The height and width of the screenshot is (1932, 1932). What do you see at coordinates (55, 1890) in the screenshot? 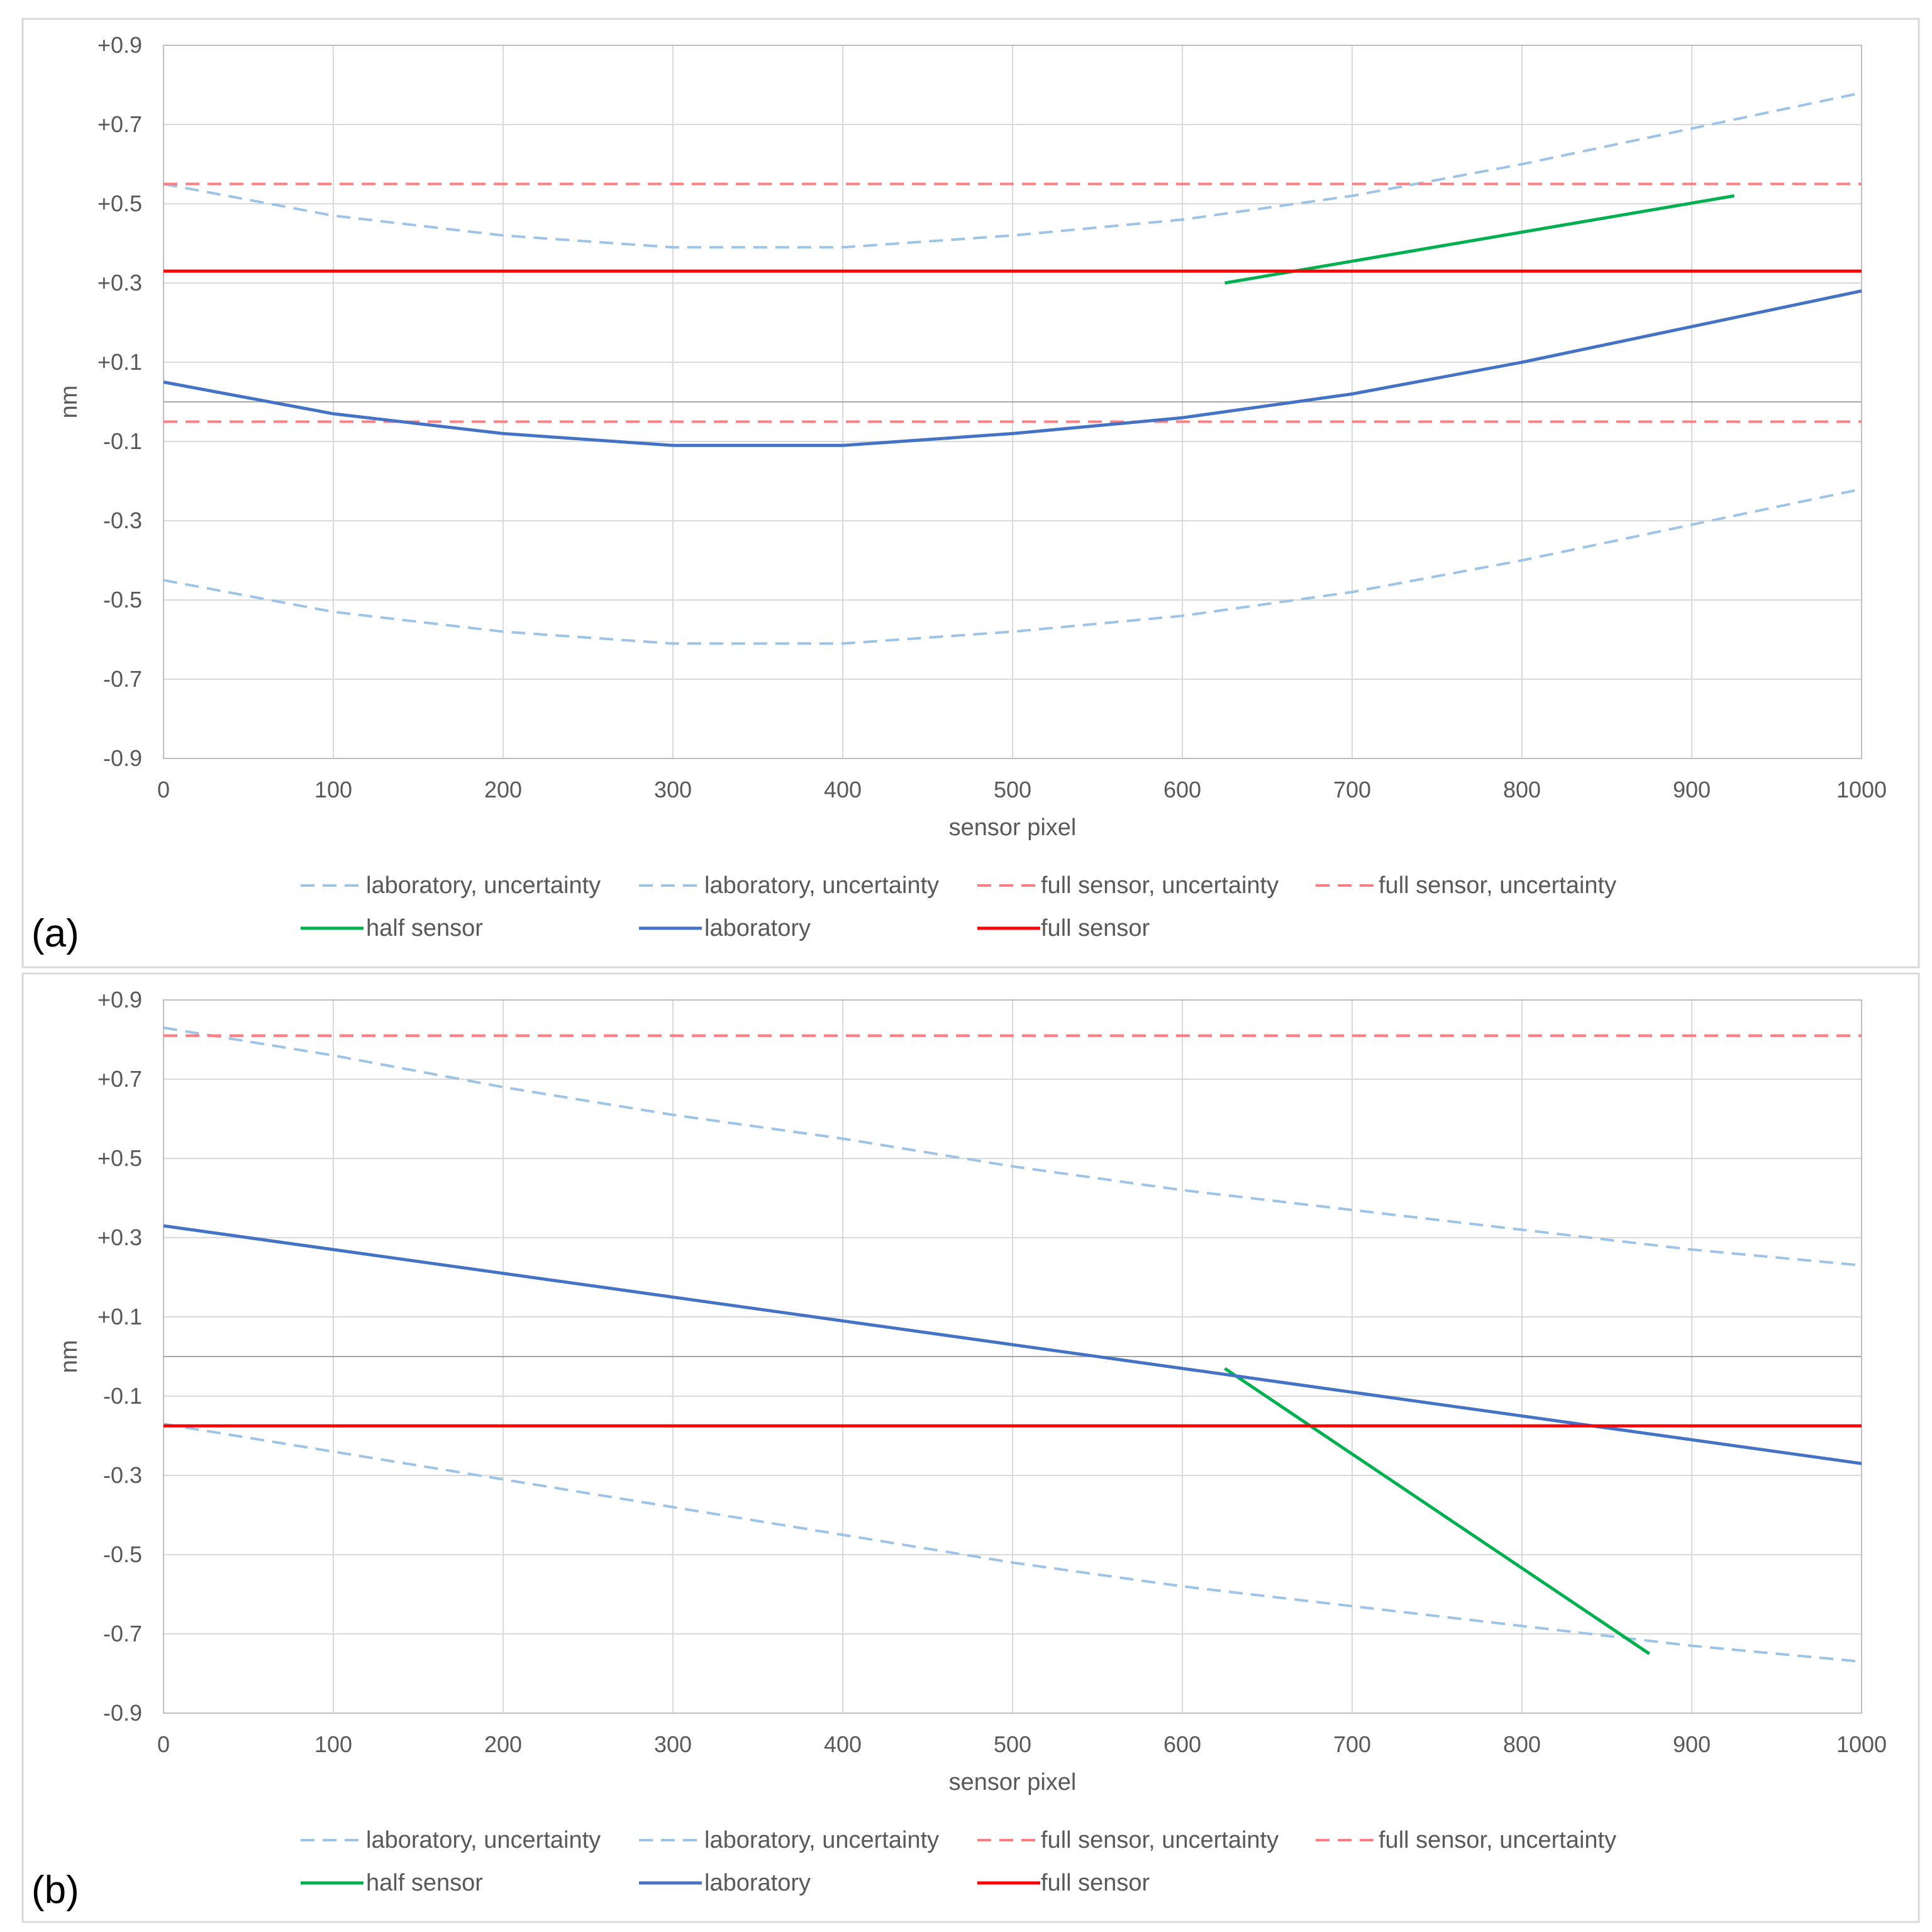
I see `panel-label: (b)` at bounding box center [55, 1890].